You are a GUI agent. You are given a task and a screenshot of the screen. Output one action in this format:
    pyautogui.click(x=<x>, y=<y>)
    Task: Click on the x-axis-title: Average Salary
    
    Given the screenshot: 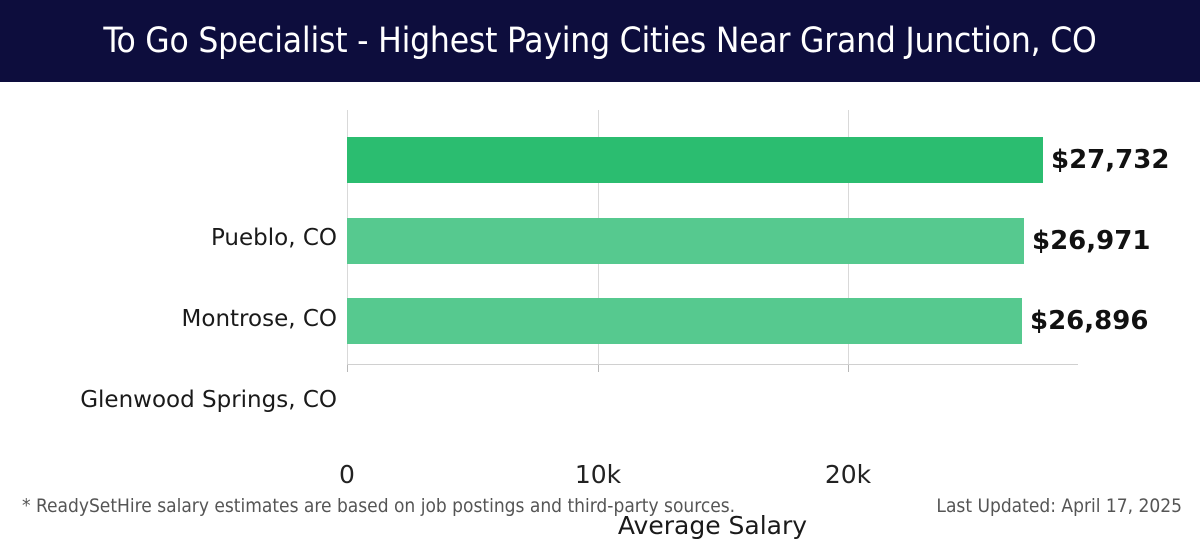 What is the action you would take?
    pyautogui.click(x=712, y=525)
    